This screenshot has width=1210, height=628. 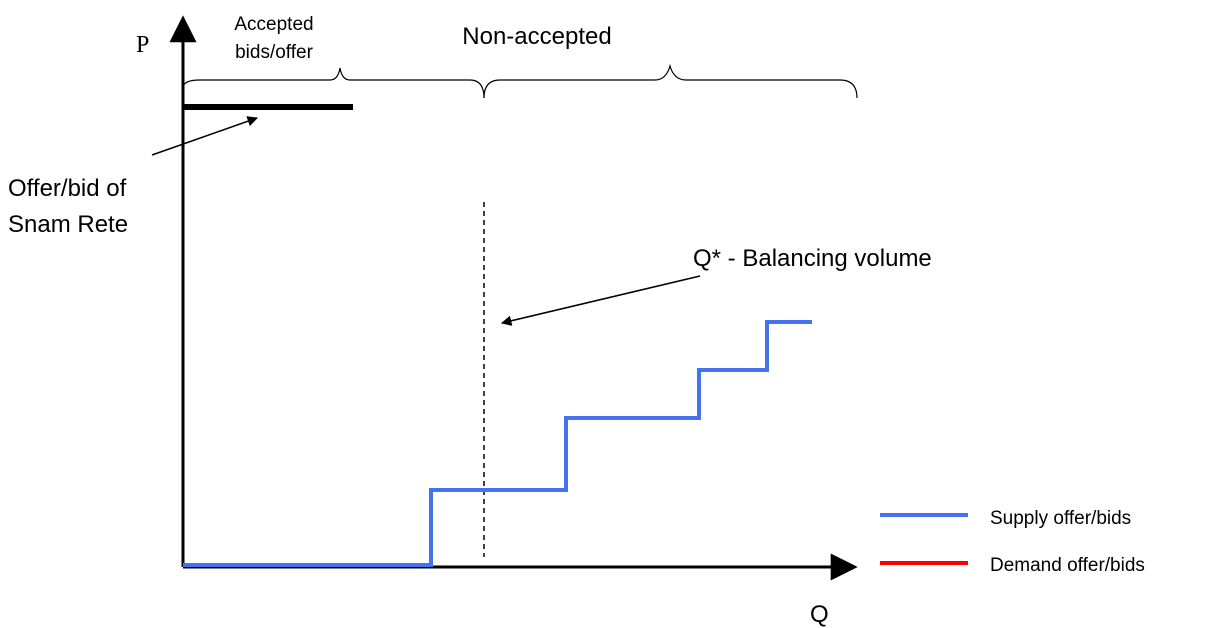 What do you see at coordinates (1067, 565) in the screenshot?
I see `legend-demand-label: Demand offer/bids` at bounding box center [1067, 565].